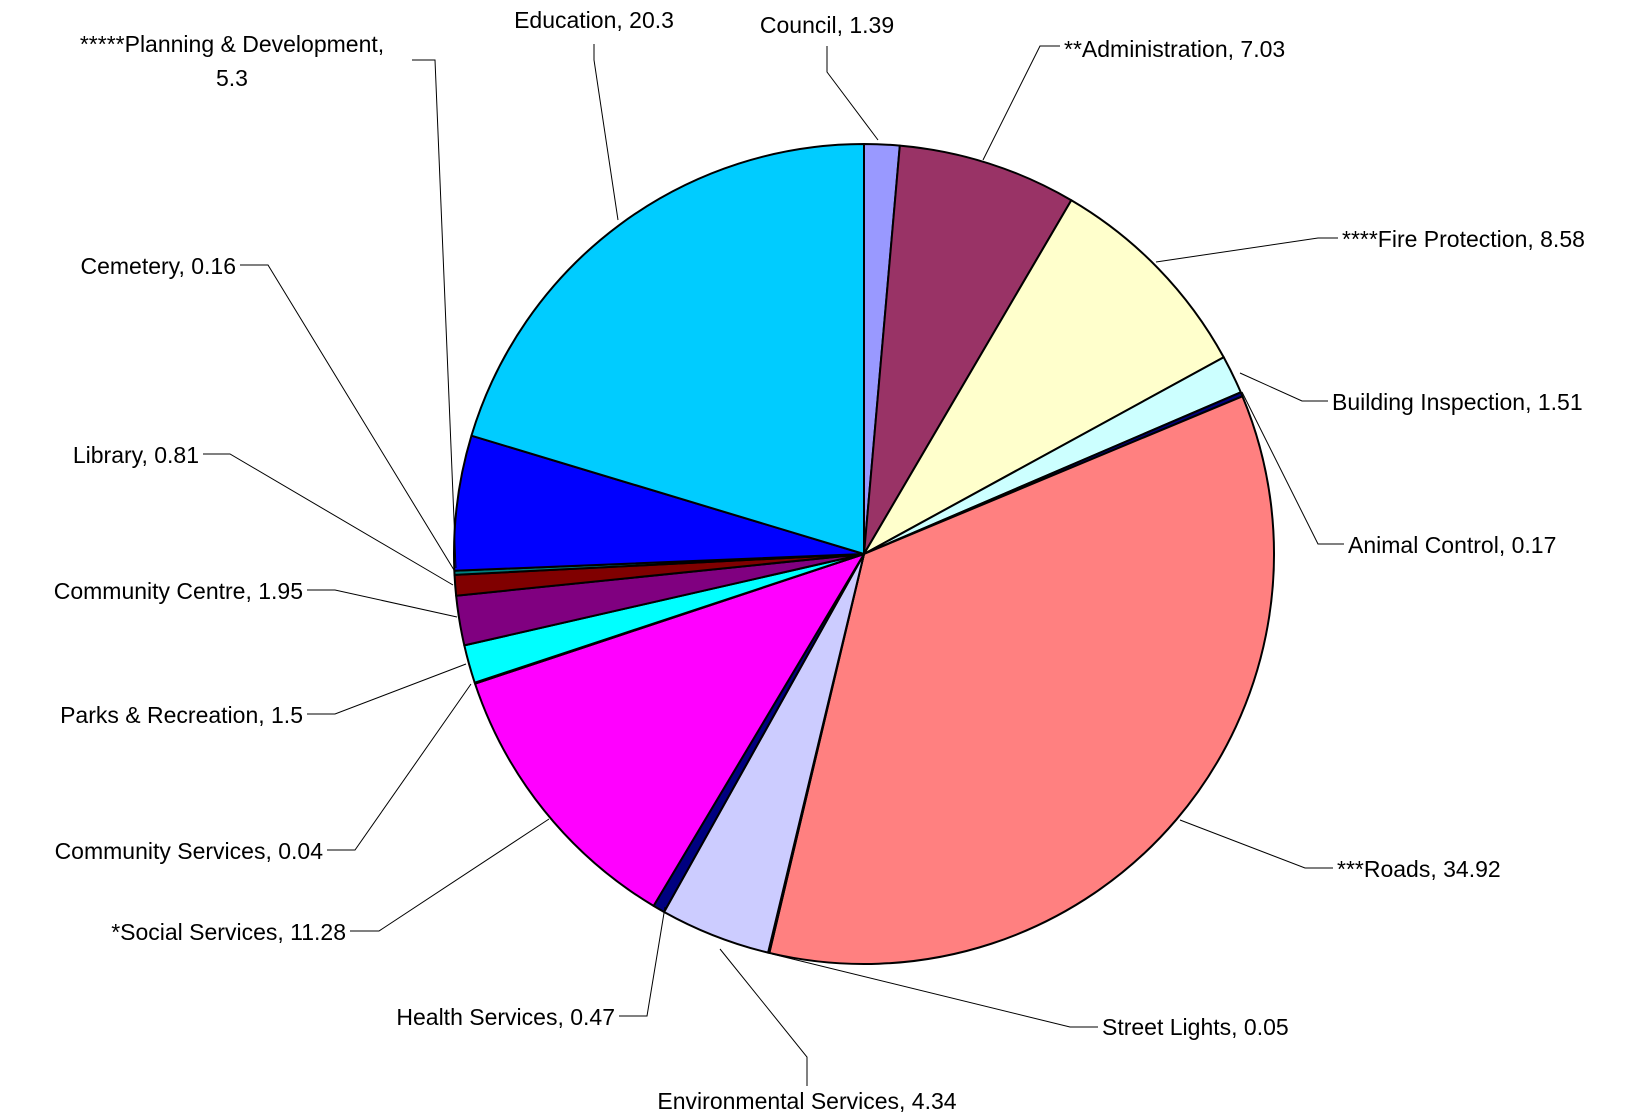  What do you see at coordinates (189, 851) in the screenshot?
I see `data-label: Community Services, 0.04` at bounding box center [189, 851].